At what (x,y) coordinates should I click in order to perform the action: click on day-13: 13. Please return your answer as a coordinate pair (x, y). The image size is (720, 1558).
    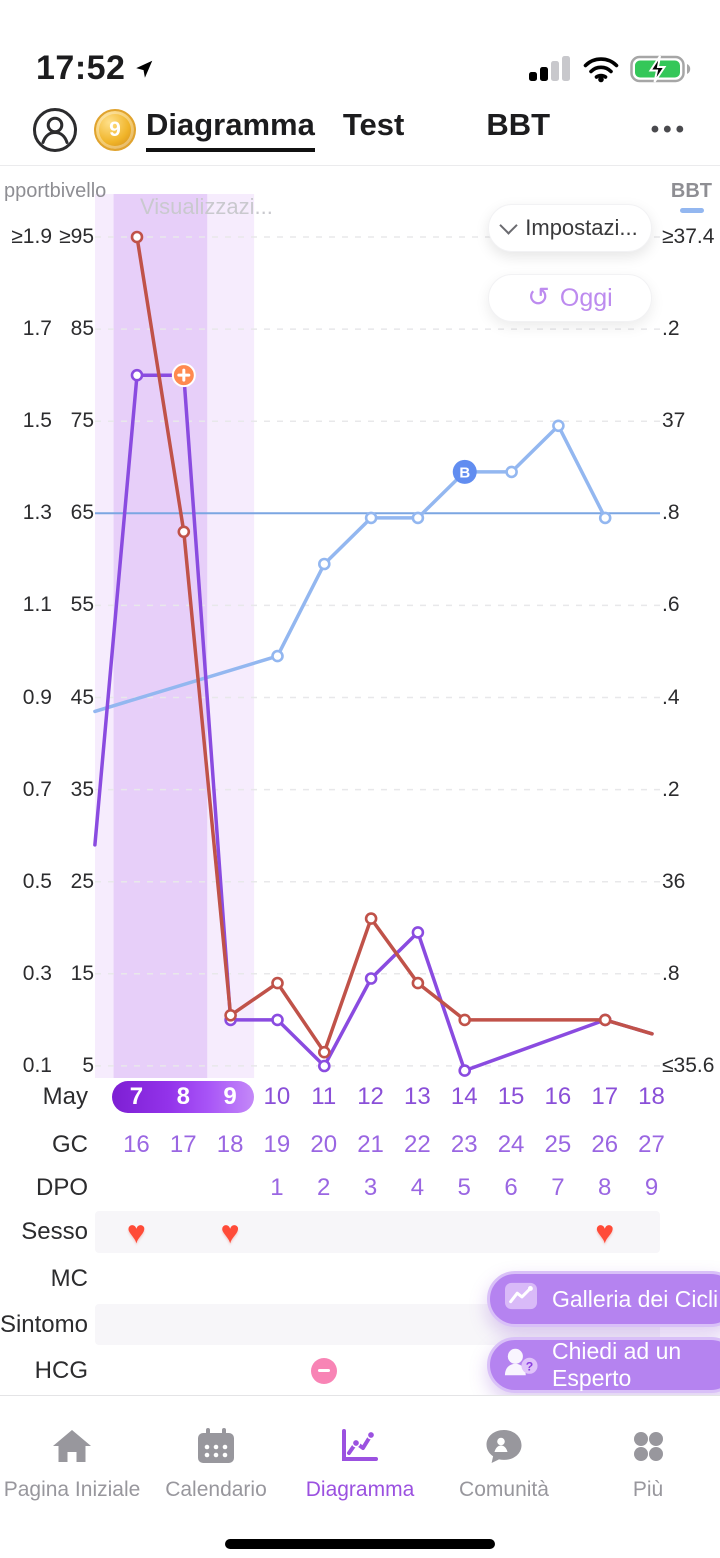
    Looking at the image, I should click on (417, 1096).